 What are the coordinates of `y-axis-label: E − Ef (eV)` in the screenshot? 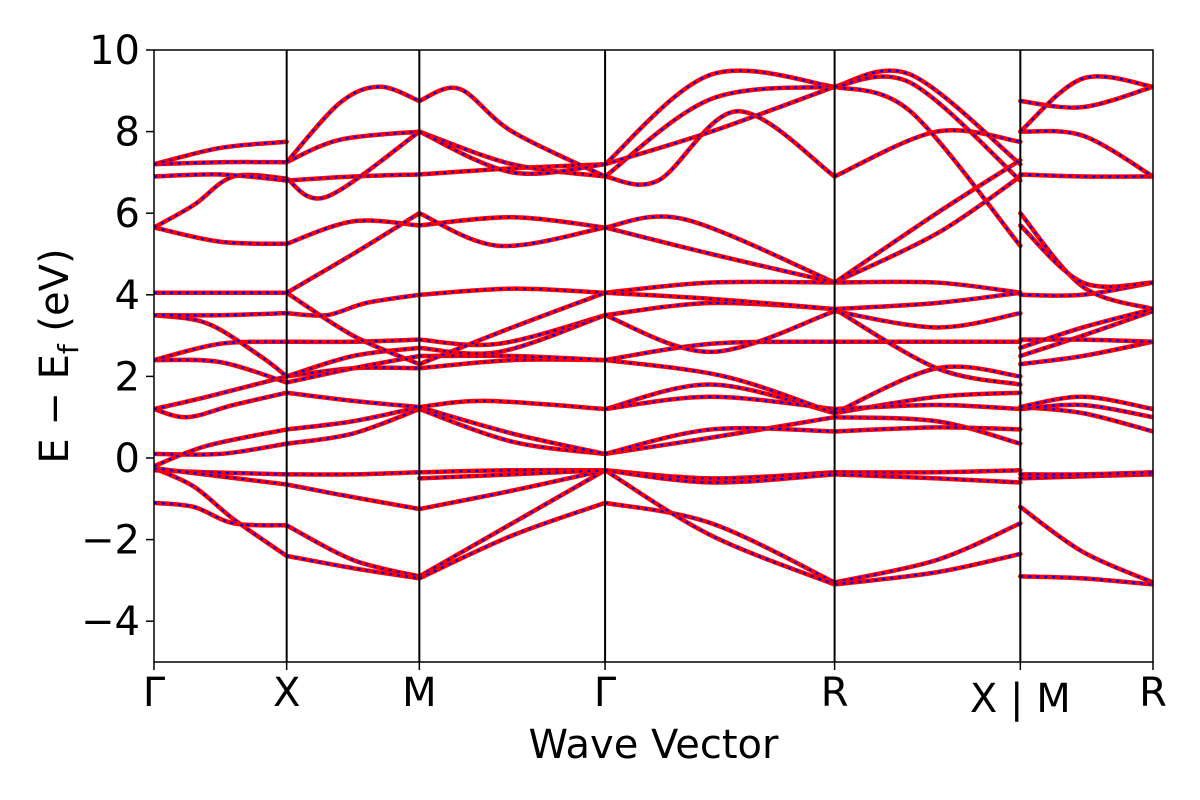 It's located at (58, 355).